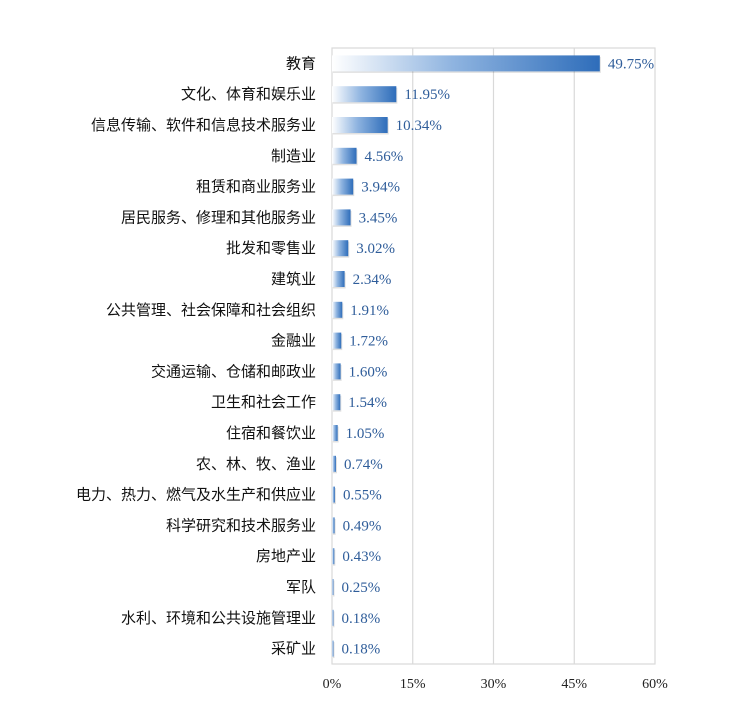  I want to click on data-label: 0.25%, so click(361, 588).